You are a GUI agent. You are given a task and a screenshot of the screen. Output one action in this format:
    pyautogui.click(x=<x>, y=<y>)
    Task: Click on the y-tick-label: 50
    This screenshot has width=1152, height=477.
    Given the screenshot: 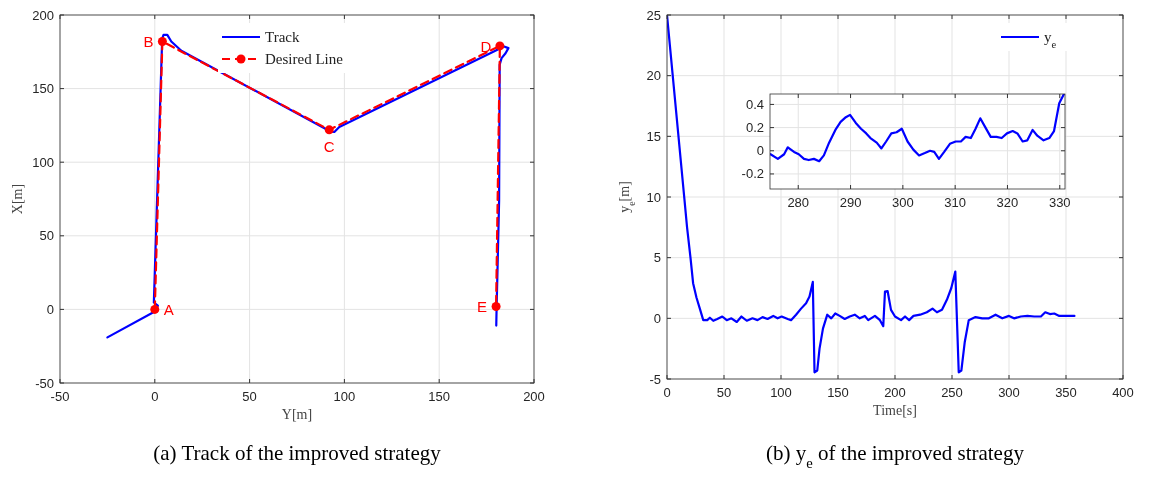 What is the action you would take?
    pyautogui.click(x=46, y=236)
    